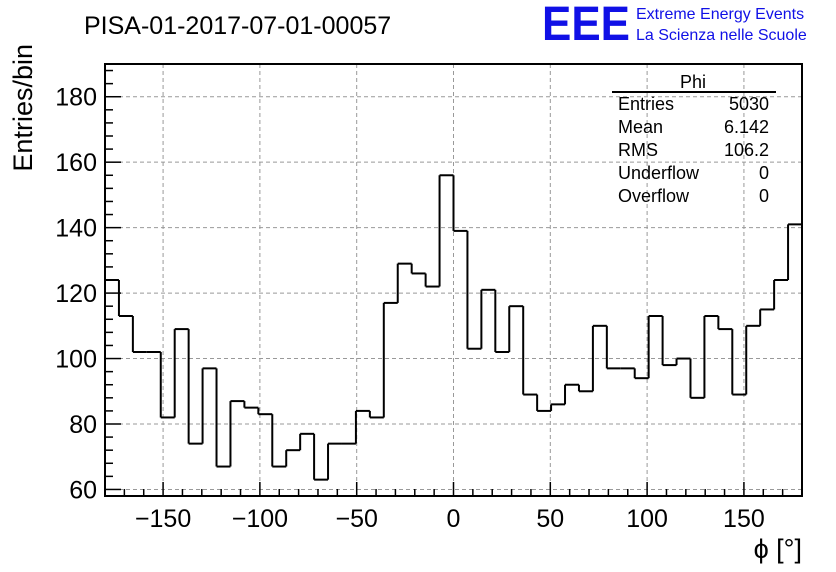 This screenshot has width=836, height=572. What do you see at coordinates (356, 519) in the screenshot?
I see `x-tick-label: −50` at bounding box center [356, 519].